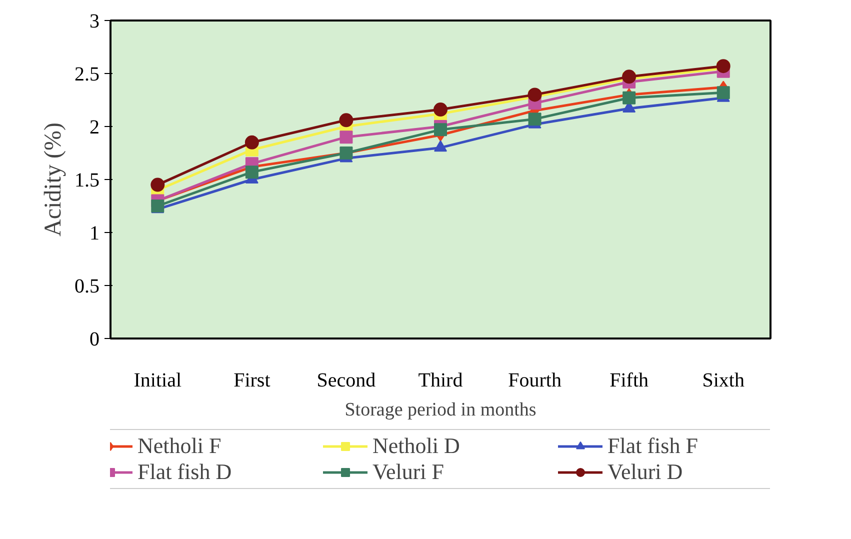  Describe the element at coordinates (158, 381) in the screenshot. I see `x-tick-label: Initial` at that location.